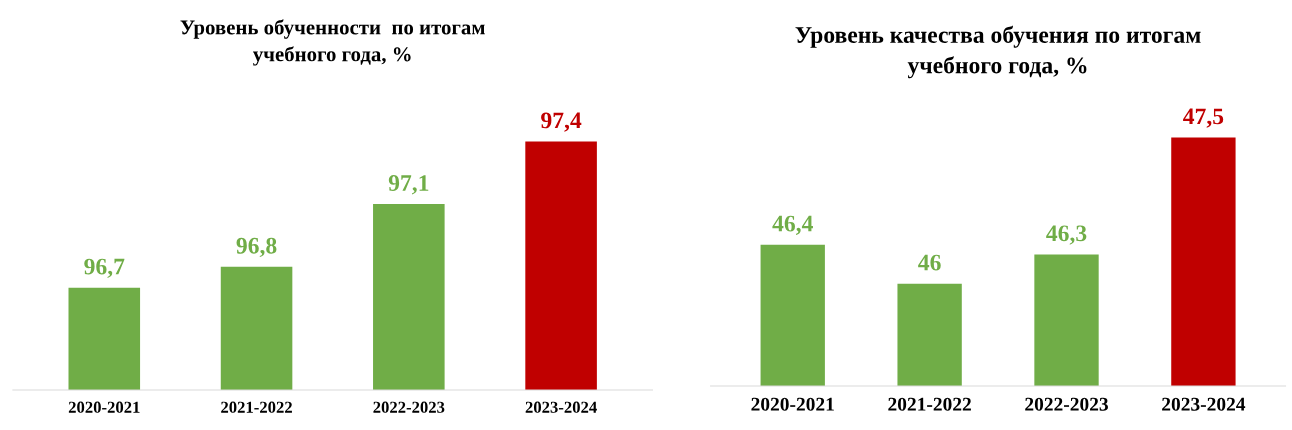 This screenshot has height=430, width=1292. I want to click on data-label: 46,3, so click(1066, 235).